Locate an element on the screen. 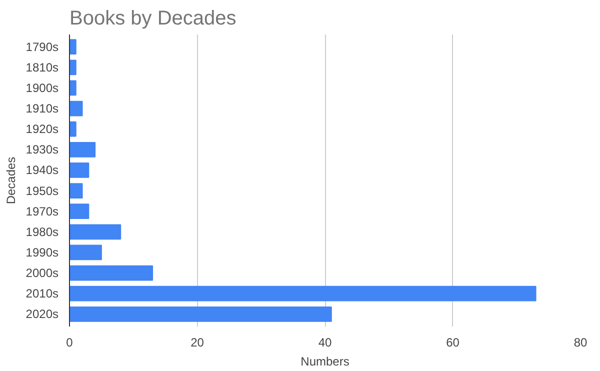  y-tick-label: 1970s is located at coordinates (42, 211).